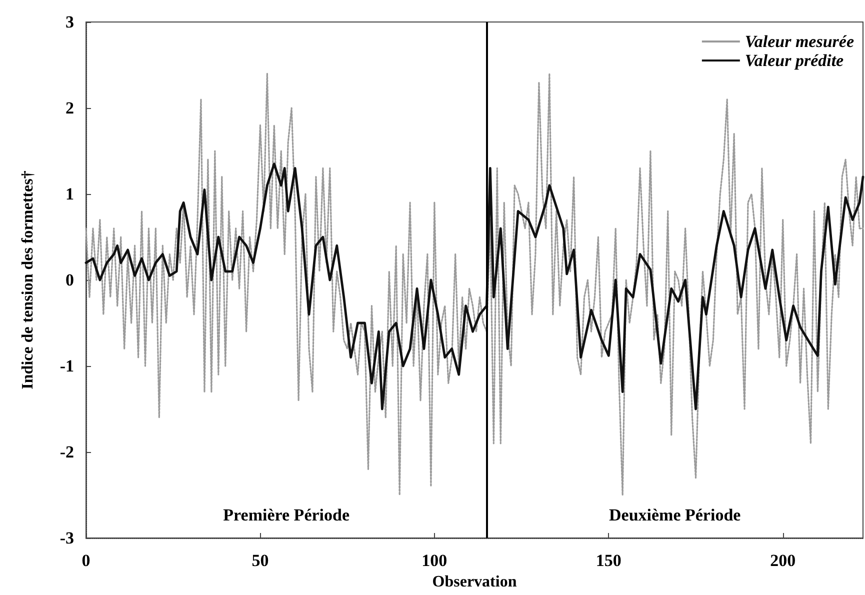 The image size is (865, 595). I want to click on y-tick-label: -3, so click(67, 538).